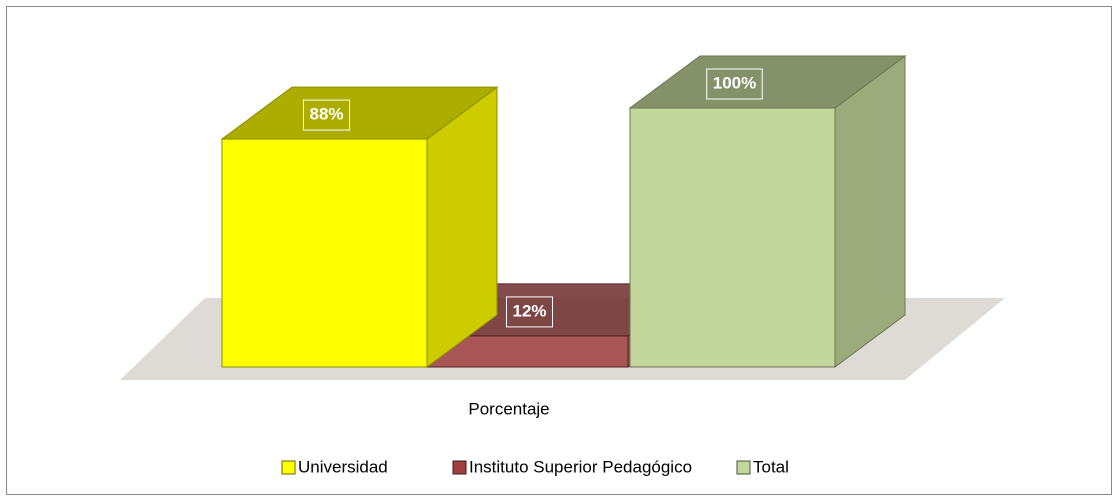 The image size is (1118, 501). I want to click on data-label: 12%, so click(529, 310).